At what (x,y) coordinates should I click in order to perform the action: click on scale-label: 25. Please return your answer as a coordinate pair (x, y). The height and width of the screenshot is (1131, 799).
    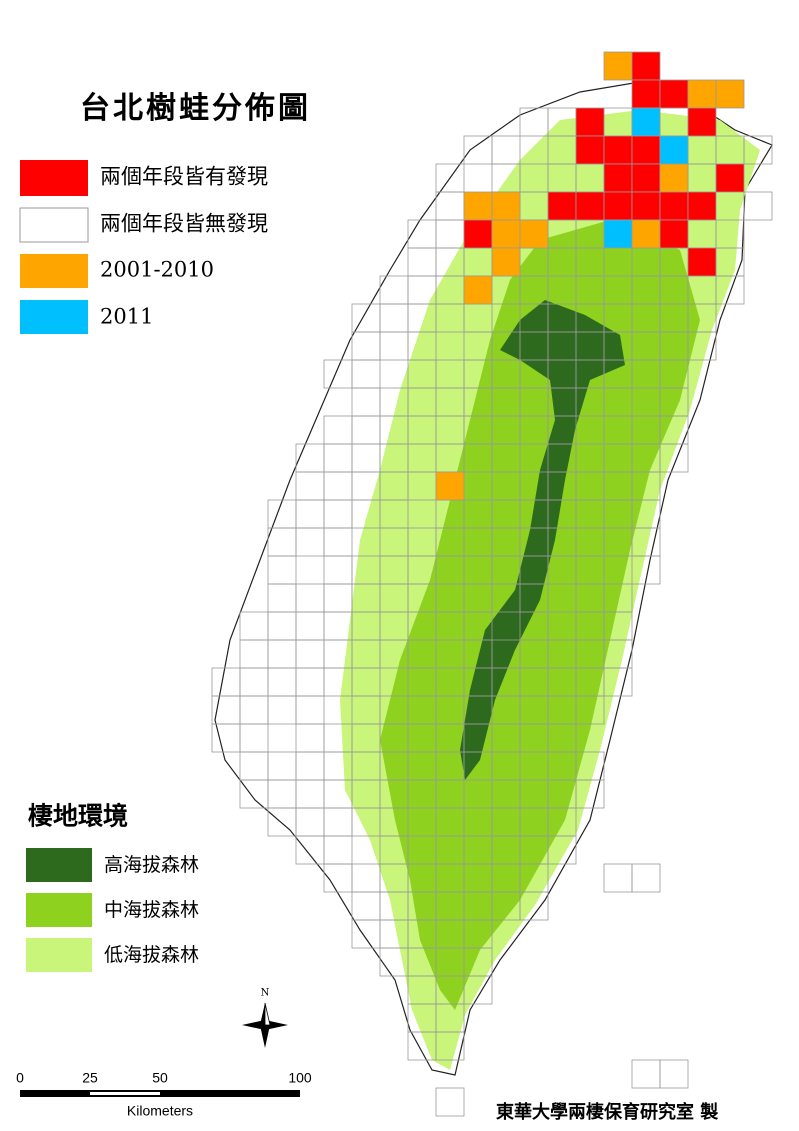
    Looking at the image, I should click on (90, 1078).